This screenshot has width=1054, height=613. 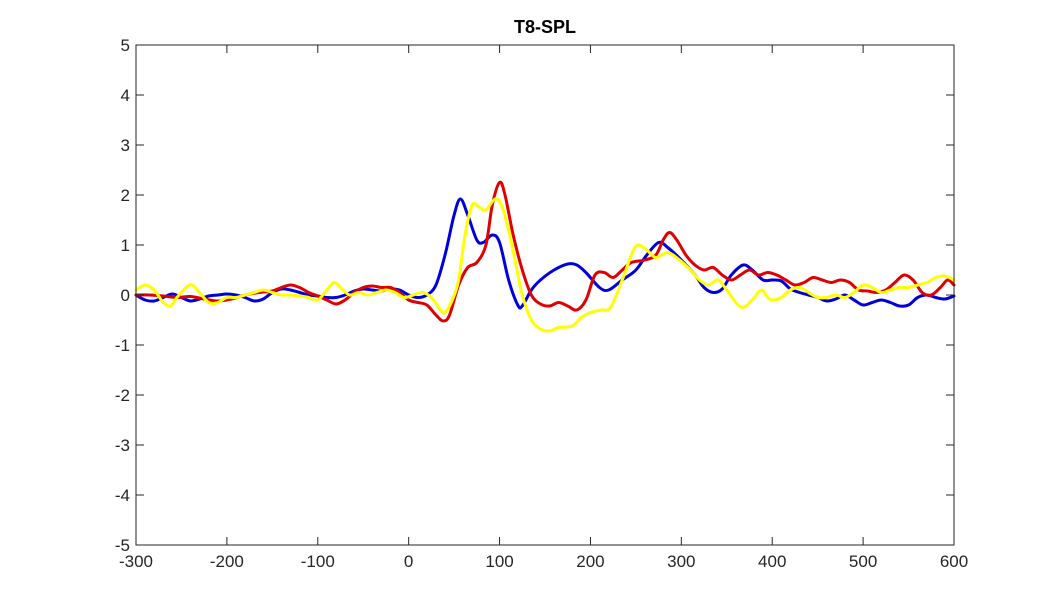 I want to click on y-tick-label: -2, so click(x=122, y=395).